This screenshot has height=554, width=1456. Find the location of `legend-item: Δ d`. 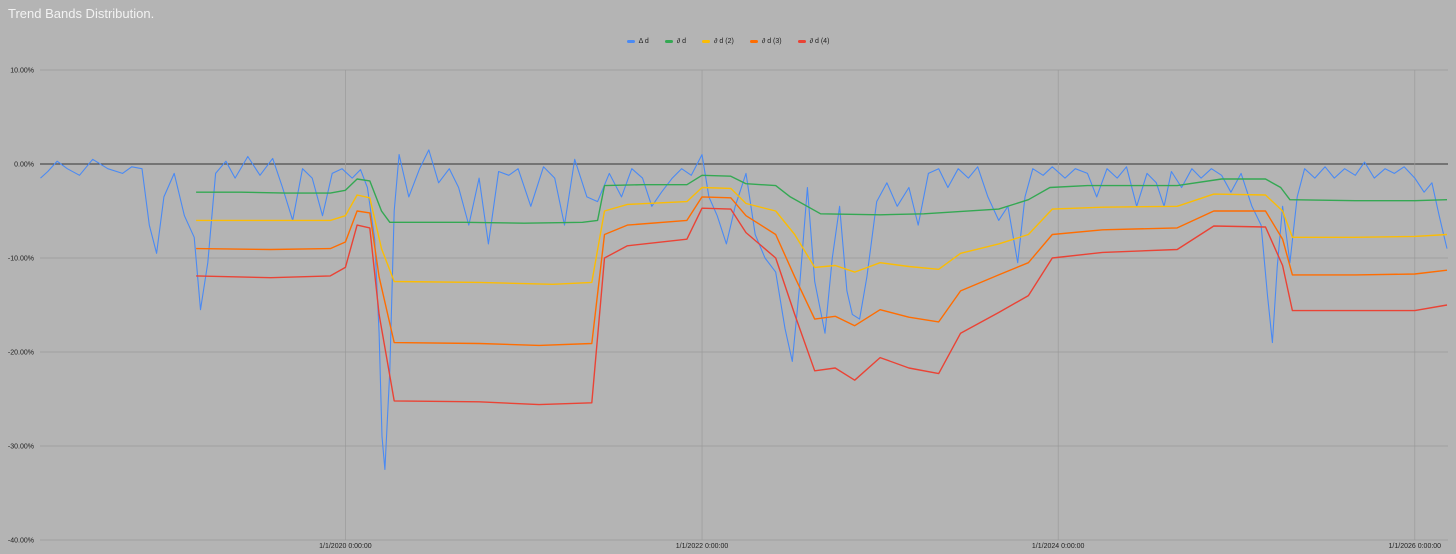

legend-item: Δ d is located at coordinates (637, 41).